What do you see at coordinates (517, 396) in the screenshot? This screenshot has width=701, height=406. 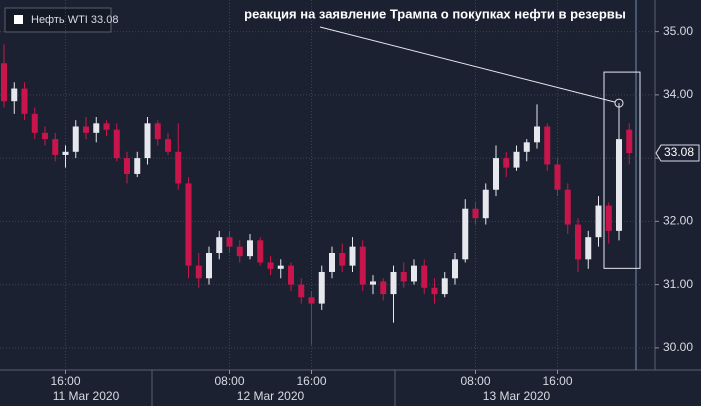 I see `date-label: 13 Mar 2020` at bounding box center [517, 396].